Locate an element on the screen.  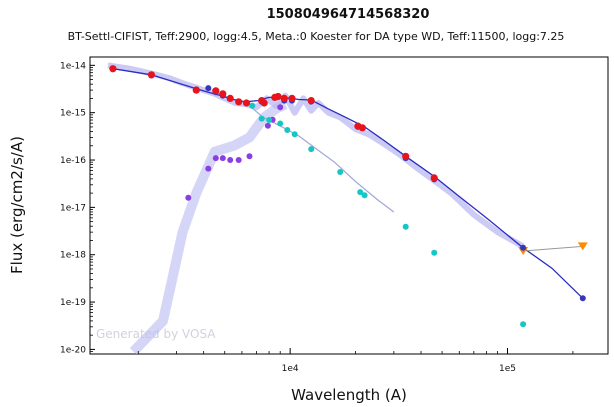
x-axis-label: Wavelength (A) is located at coordinates (349, 395).